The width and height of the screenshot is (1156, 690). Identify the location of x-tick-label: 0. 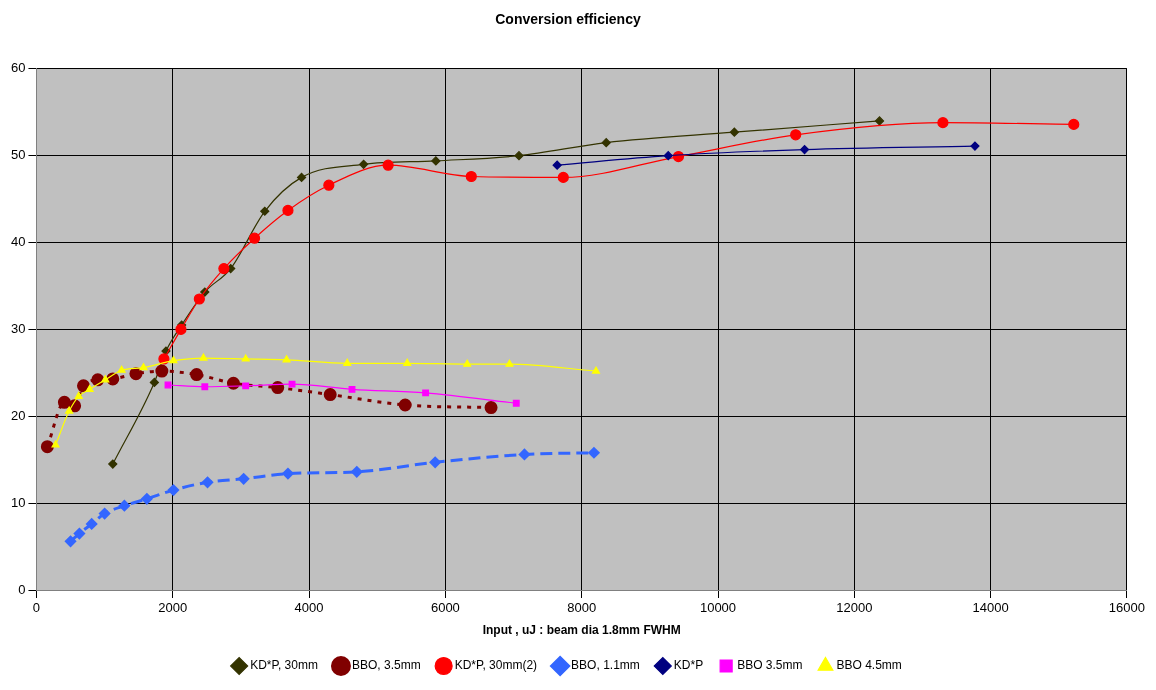
(36, 608).